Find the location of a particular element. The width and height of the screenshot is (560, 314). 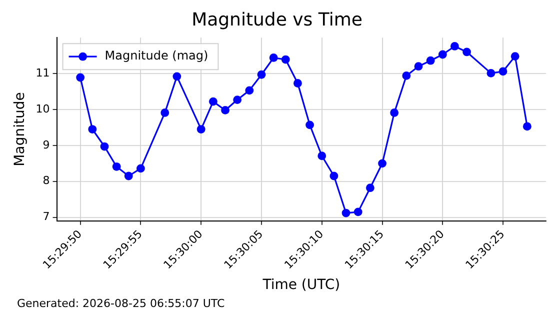

y-tick-label: 10 is located at coordinates (43, 109).